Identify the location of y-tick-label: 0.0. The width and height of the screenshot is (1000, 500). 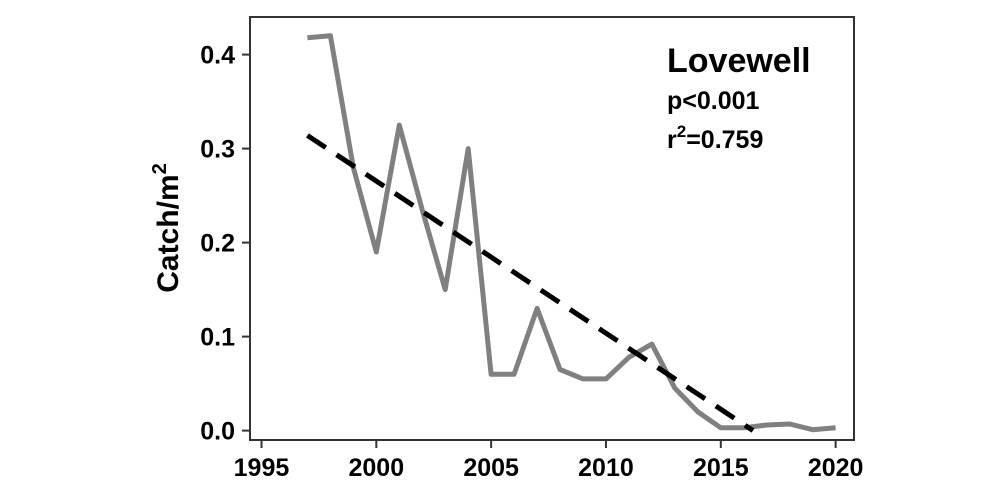
(217, 432).